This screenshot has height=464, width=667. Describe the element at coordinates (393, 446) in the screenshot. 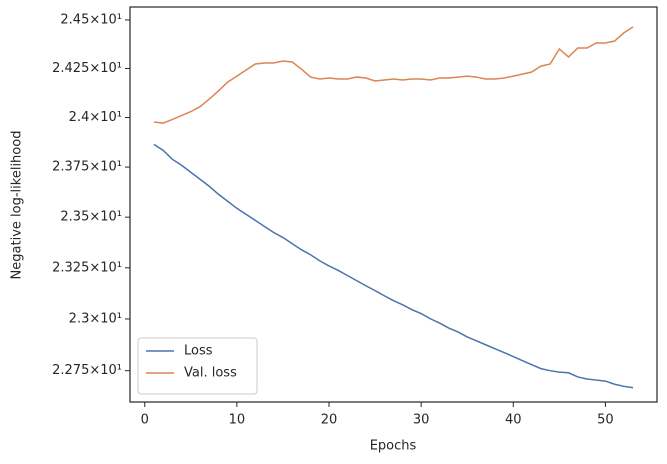

I see `x-axis-label: Epochs` at that location.